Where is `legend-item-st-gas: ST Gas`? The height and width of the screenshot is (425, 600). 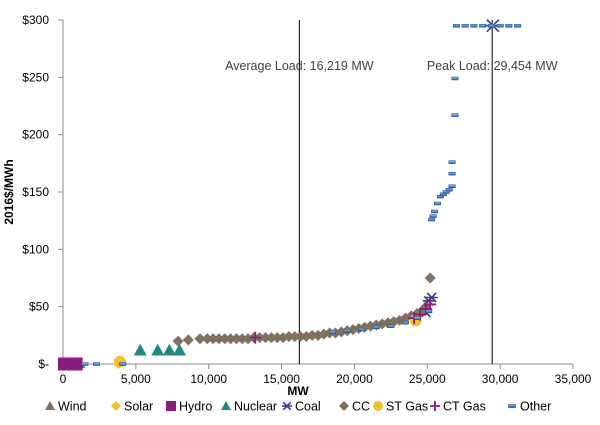
legend-item-st-gas: ST Gas is located at coordinates (400, 407).